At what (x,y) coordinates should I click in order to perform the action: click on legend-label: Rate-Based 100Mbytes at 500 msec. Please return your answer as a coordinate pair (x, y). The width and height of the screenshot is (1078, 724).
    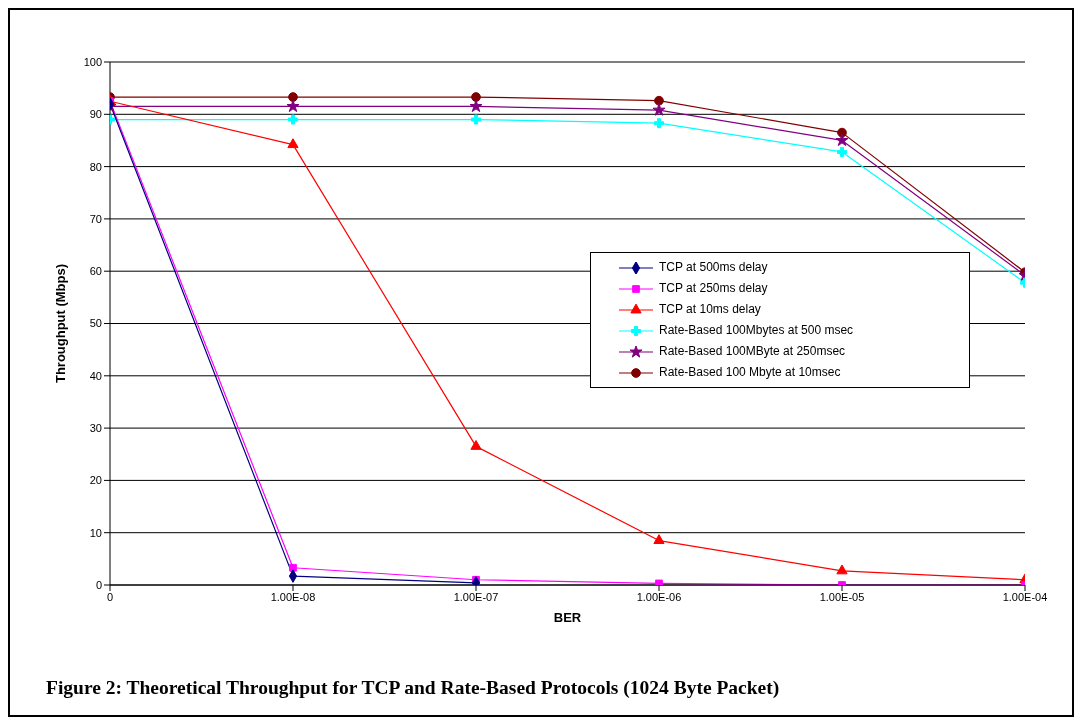
    Looking at the image, I should click on (756, 330).